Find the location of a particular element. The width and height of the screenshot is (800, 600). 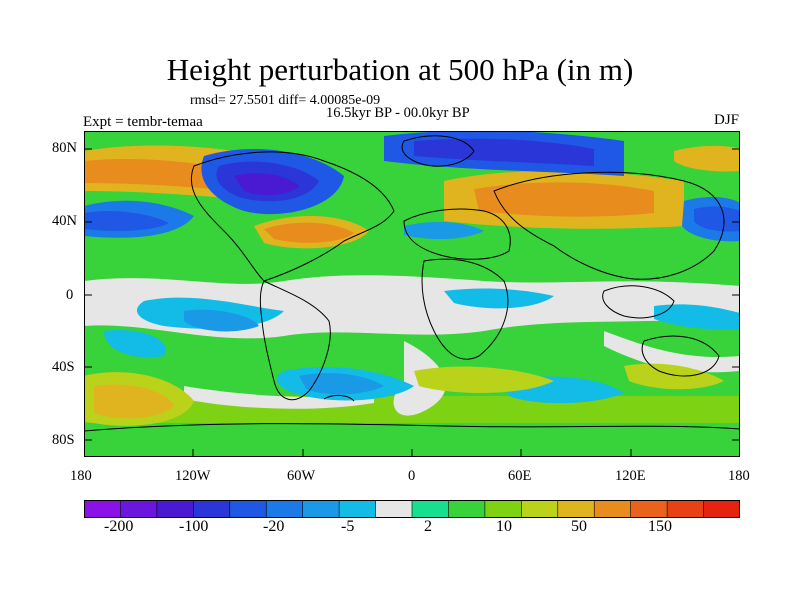

colorbar-label: -100 is located at coordinates (194, 526).